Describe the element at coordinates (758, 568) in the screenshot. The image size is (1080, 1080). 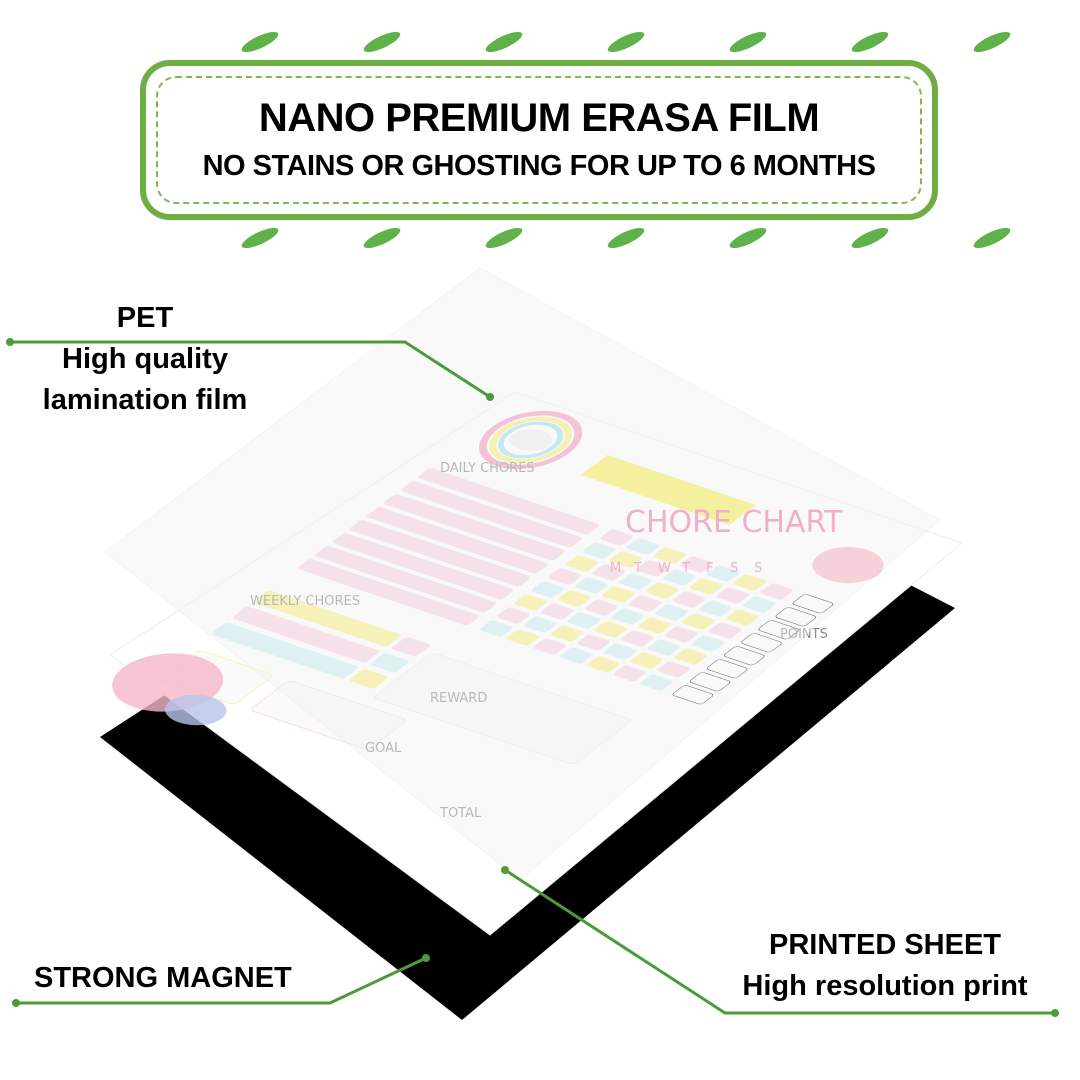
I see `day-label: S` at that location.